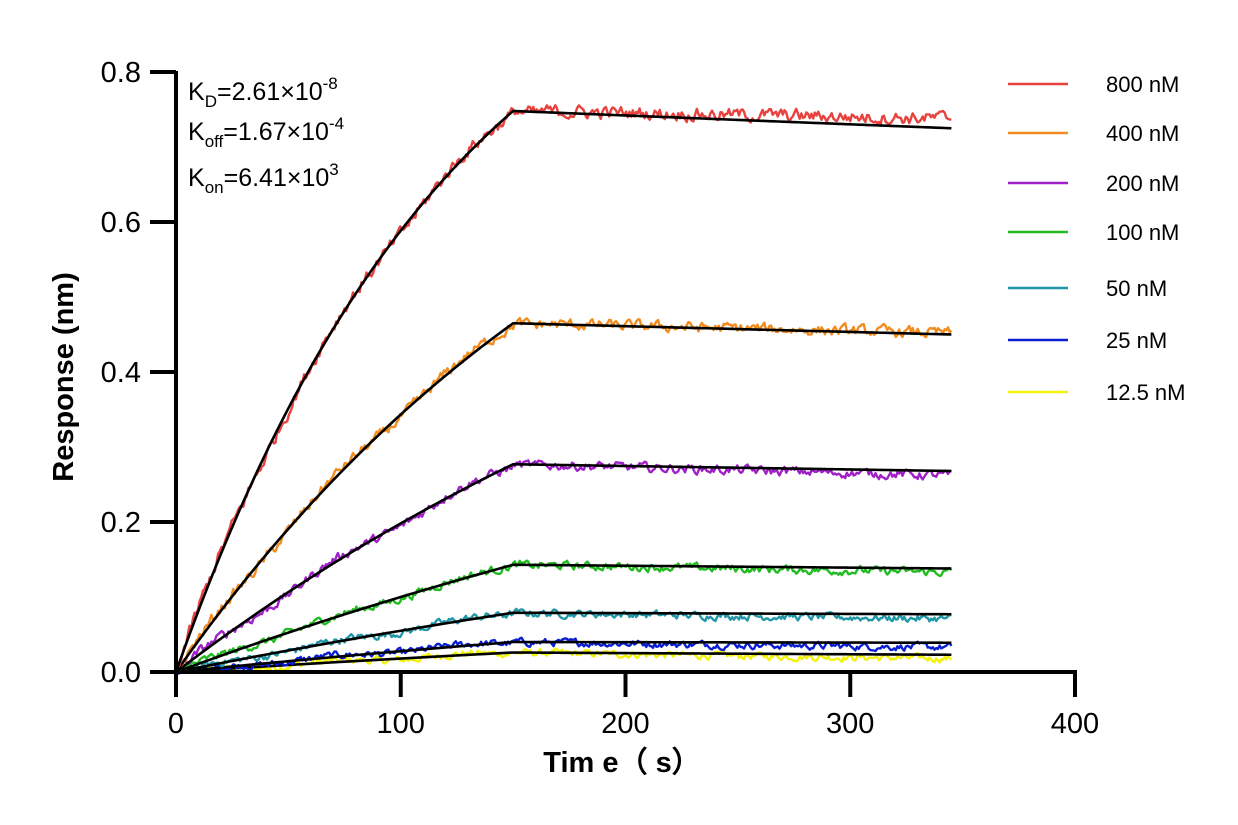 The height and width of the screenshot is (825, 1238). What do you see at coordinates (1136, 340) in the screenshot?
I see `legend-label: 25 nM` at bounding box center [1136, 340].